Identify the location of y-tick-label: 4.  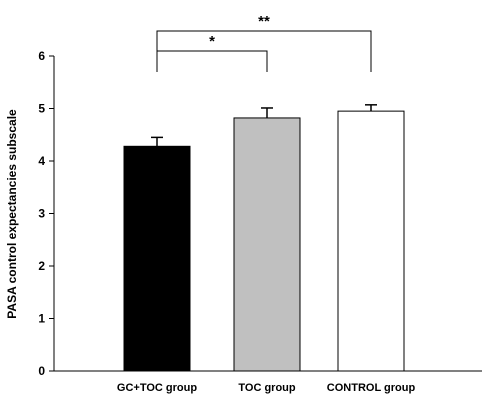
(41, 161).